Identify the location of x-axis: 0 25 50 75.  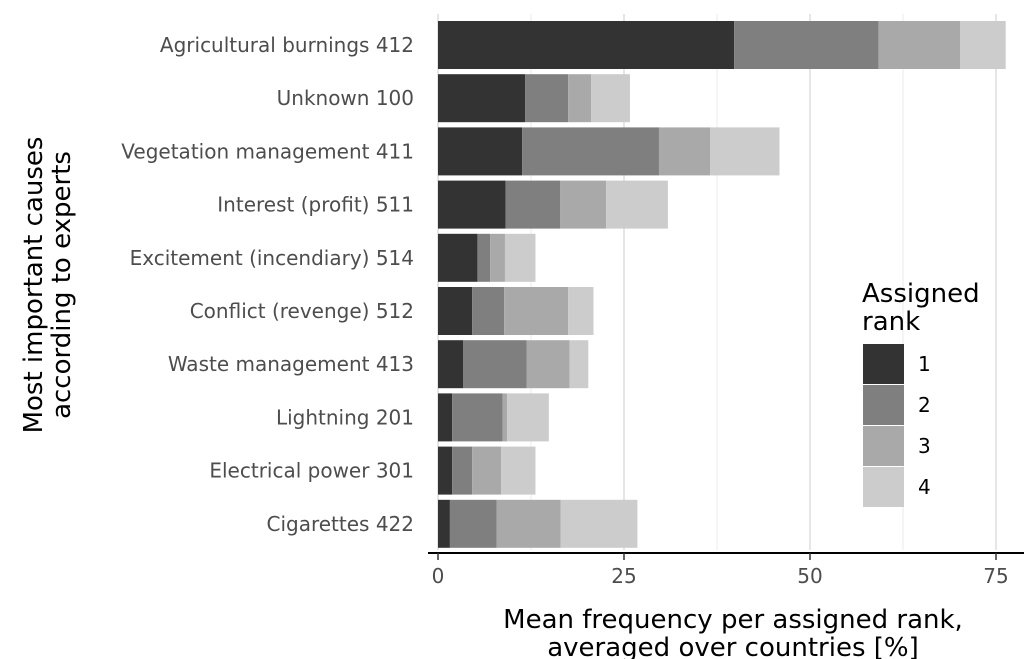
(726, 570).